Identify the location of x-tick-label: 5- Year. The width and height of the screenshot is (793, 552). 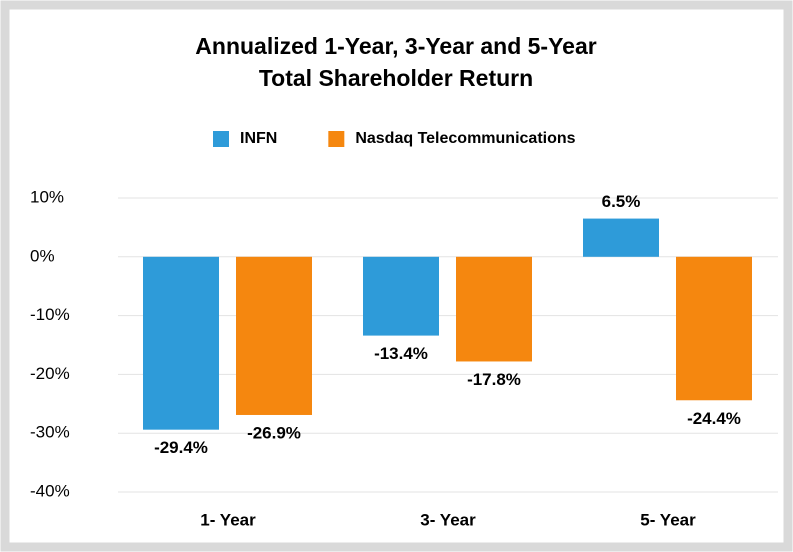
(668, 519).